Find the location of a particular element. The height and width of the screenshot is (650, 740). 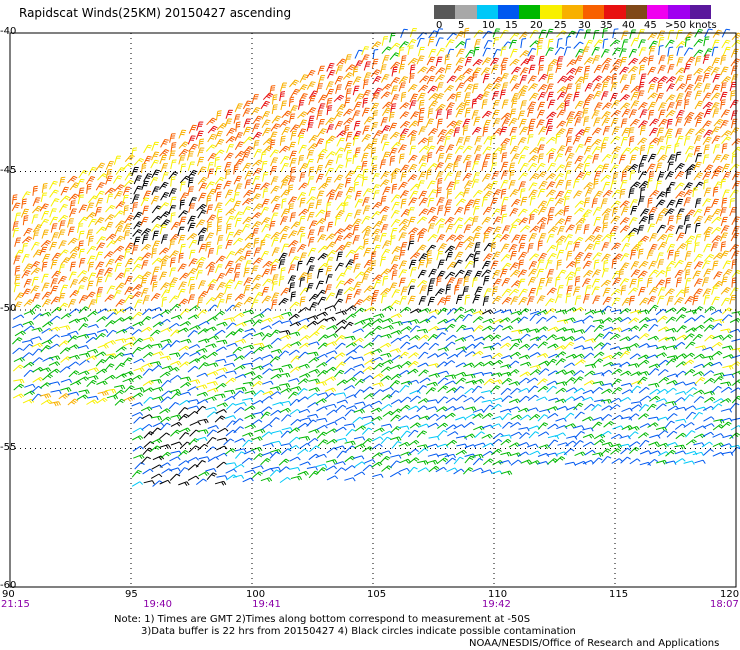

colorbar-label: 15 is located at coordinates (511, 25).